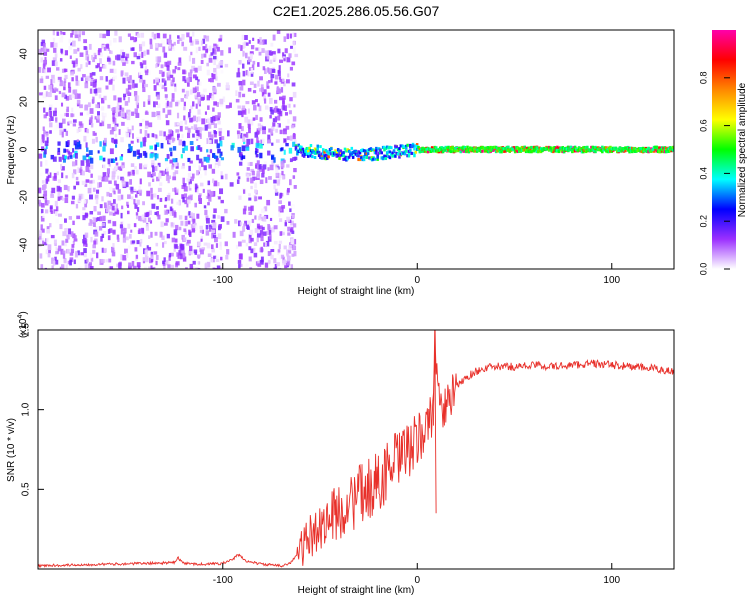 This screenshot has height=600, width=750. Describe the element at coordinates (356, 590) in the screenshot. I see `snr-x-label: Height of straight line (km)` at that location.